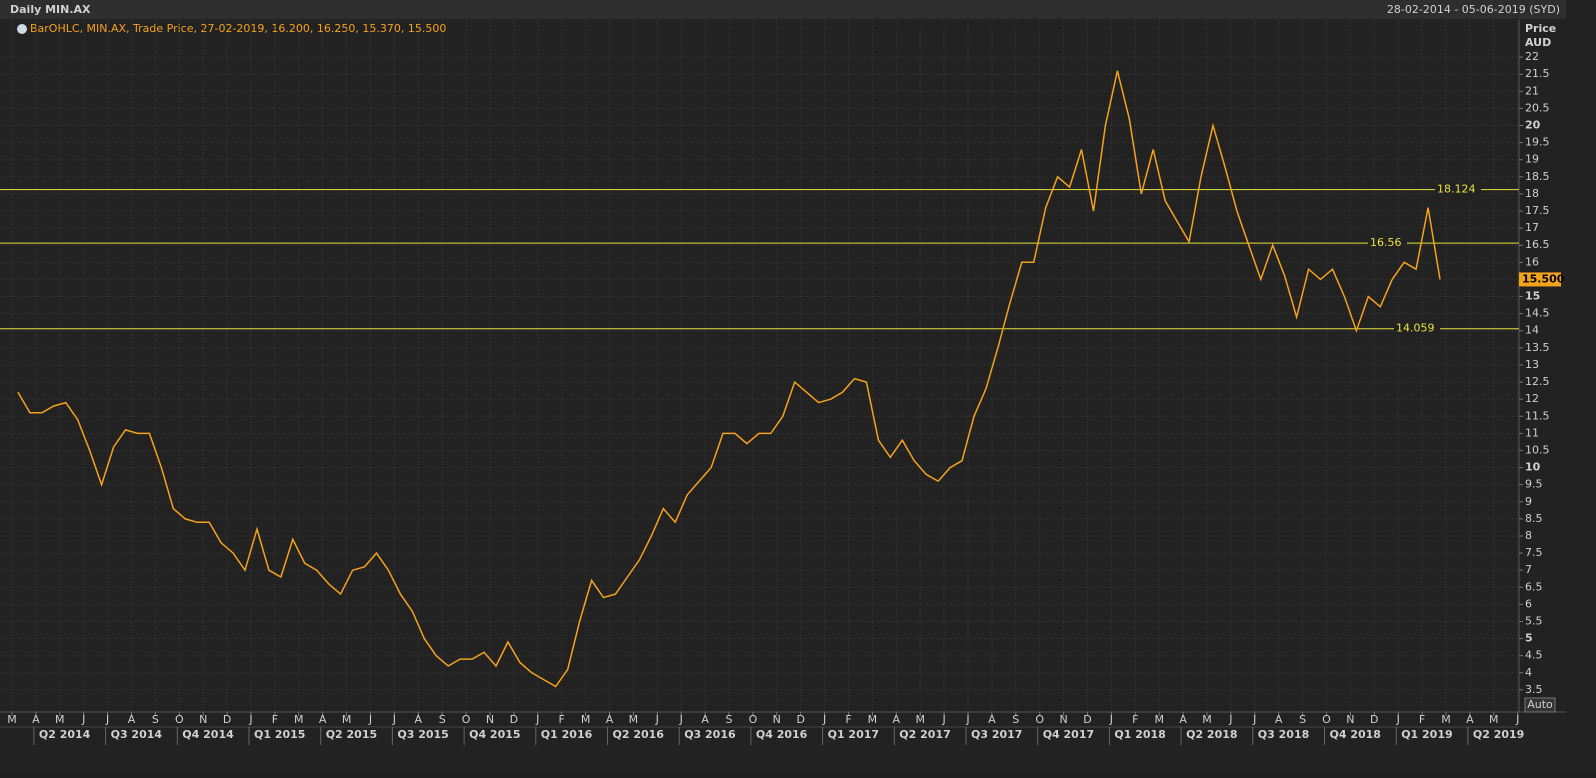  What do you see at coordinates (1537, 415) in the screenshot?
I see `y-tick-label: 11.5` at bounding box center [1537, 415].